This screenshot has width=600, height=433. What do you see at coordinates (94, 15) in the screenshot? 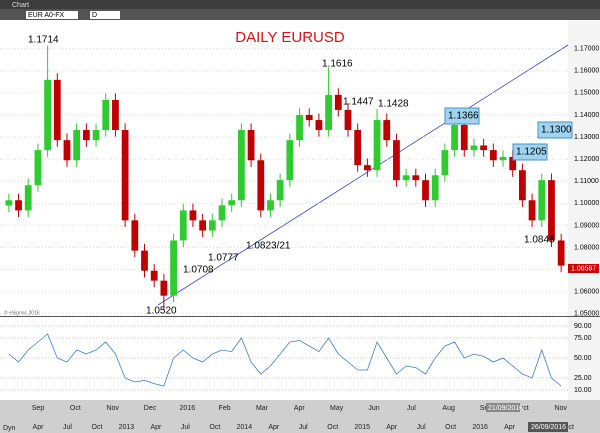
I see `interval: D` at bounding box center [94, 15].